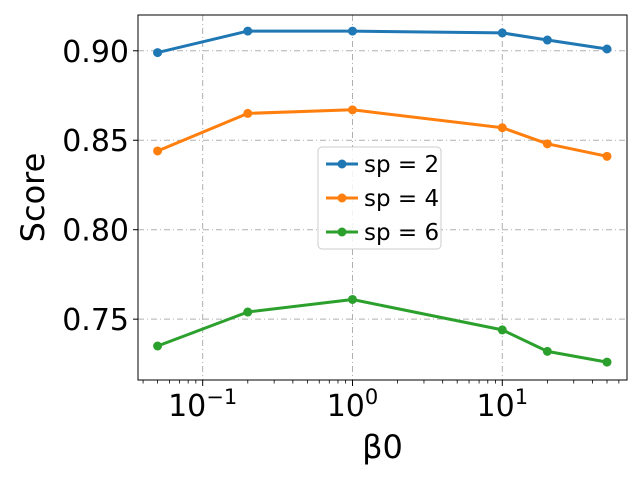 This screenshot has width=640, height=480. What do you see at coordinates (401, 199) in the screenshot?
I see `legend-label: sp = 4` at bounding box center [401, 199].